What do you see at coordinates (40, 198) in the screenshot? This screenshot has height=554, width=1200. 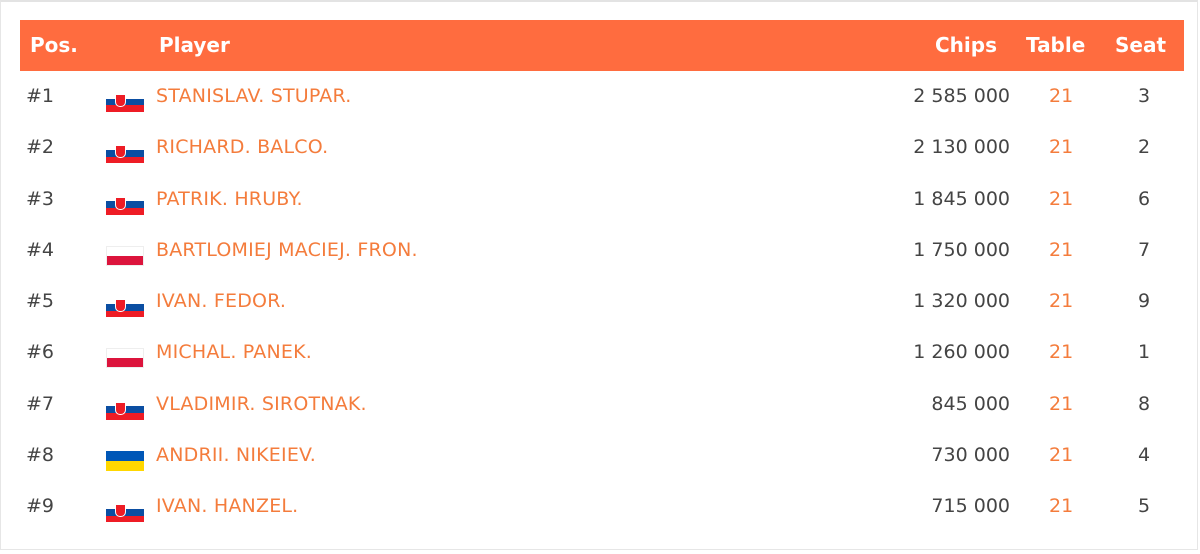 I see `position: #3` at bounding box center [40, 198].